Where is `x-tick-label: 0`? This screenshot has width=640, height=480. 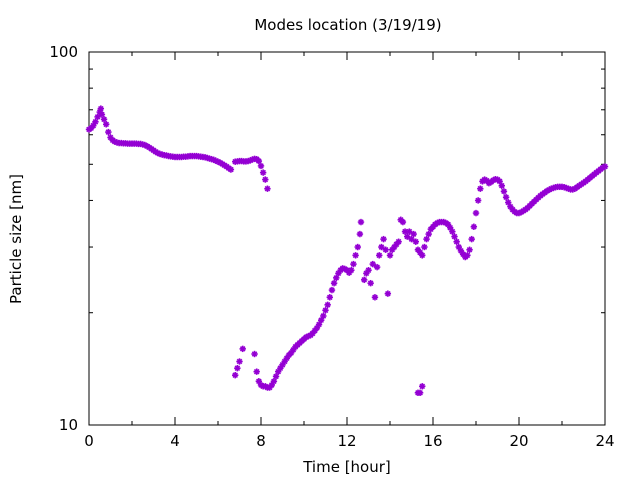
x-tick-label: 0 is located at coordinates (89, 441).